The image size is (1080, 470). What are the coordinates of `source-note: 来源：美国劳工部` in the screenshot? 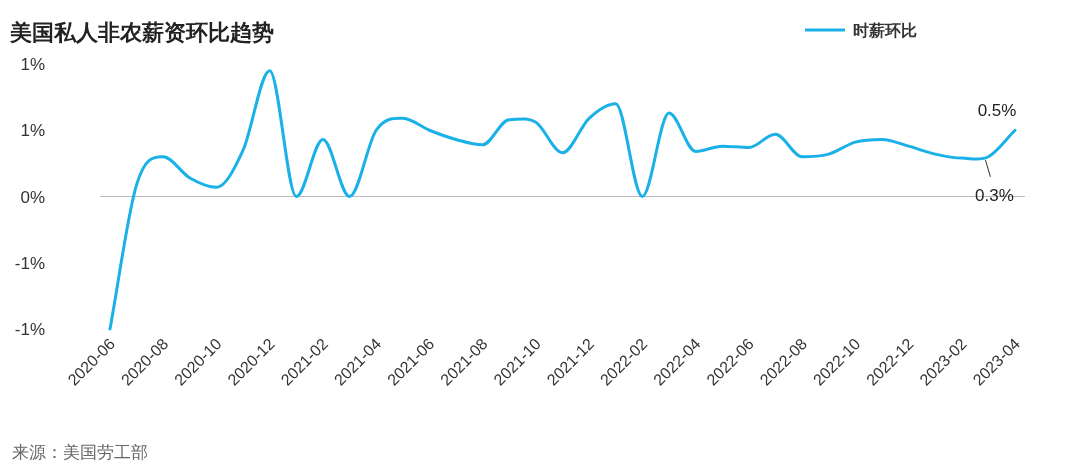 It's located at (80, 452).